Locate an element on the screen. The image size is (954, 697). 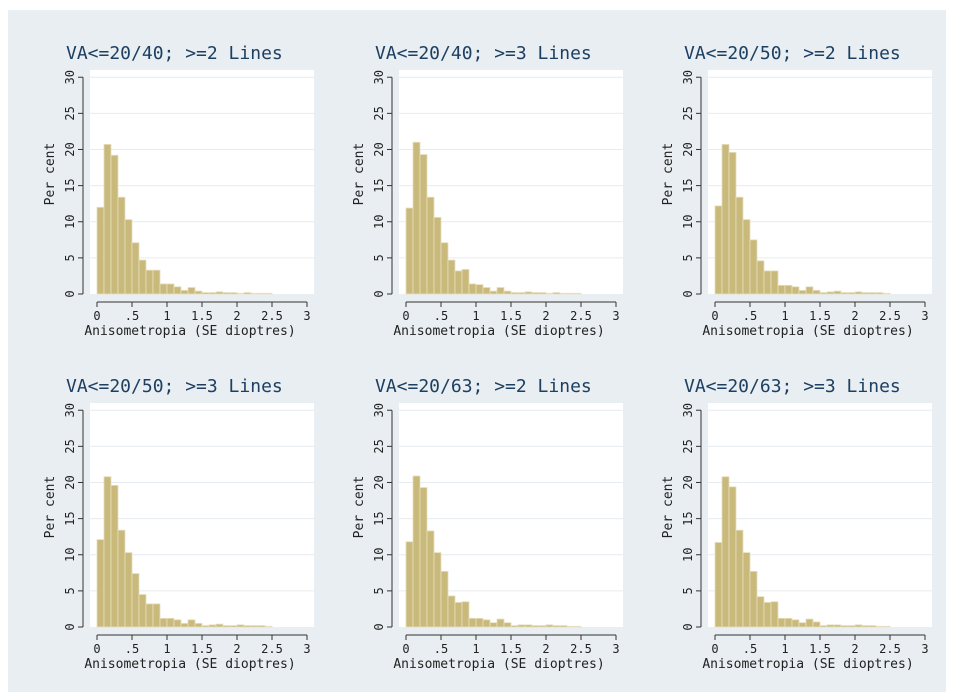
x-tick-label: 3 is located at coordinates (924, 649).